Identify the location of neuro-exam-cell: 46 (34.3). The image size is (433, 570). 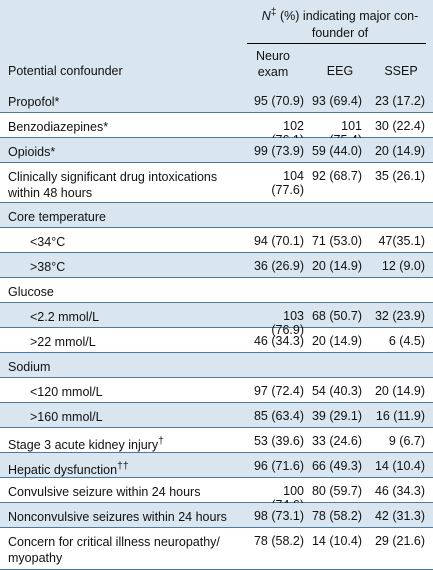
(278, 341).